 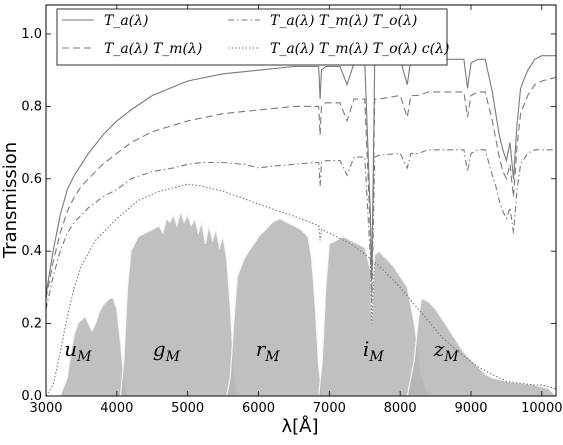 What do you see at coordinates (541, 408) in the screenshot?
I see `x-tick-label: 10000` at bounding box center [541, 408].